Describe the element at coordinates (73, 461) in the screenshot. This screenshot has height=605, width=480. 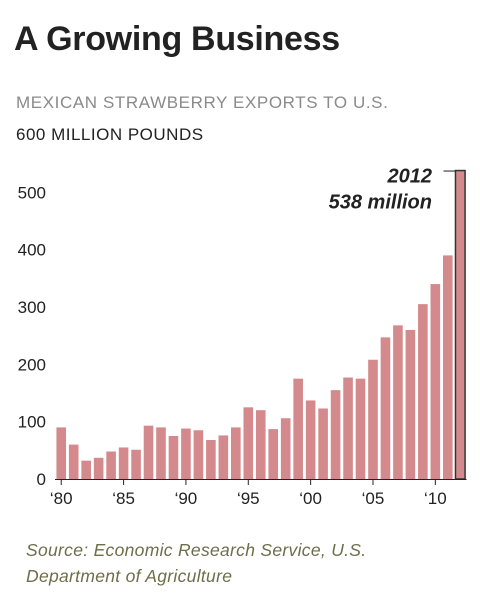
I see `bar-1981` at that location.